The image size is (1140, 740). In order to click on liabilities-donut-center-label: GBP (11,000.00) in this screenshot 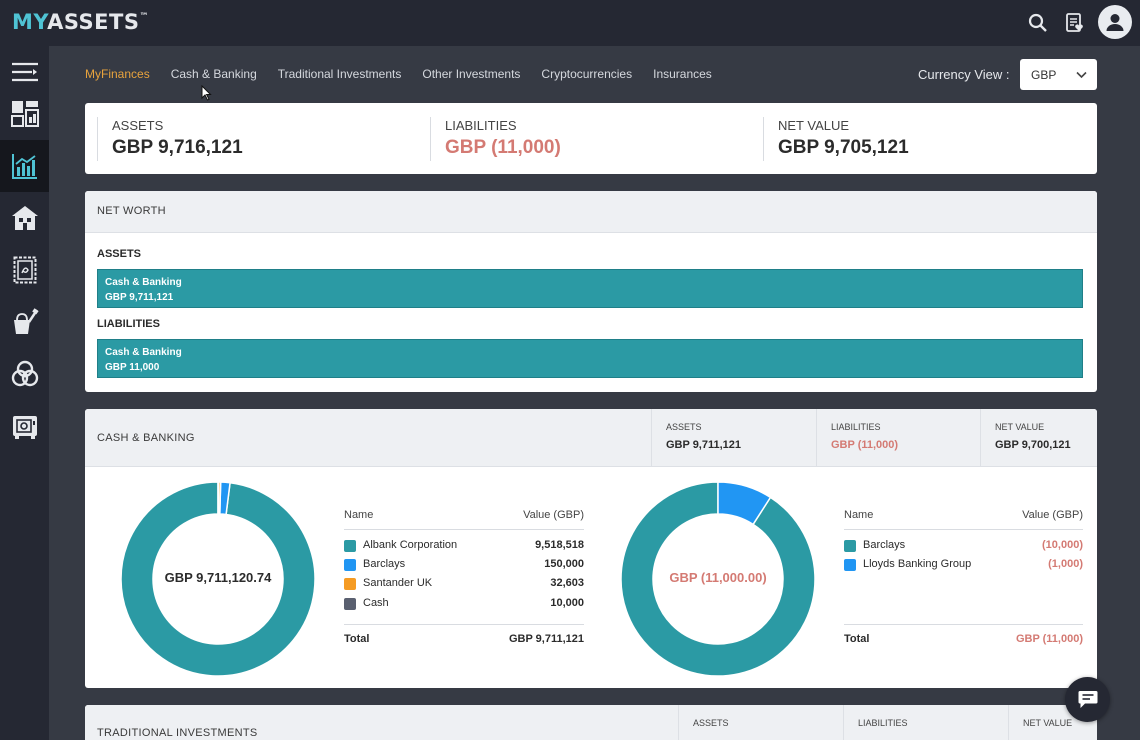, I will do `click(718, 577)`.